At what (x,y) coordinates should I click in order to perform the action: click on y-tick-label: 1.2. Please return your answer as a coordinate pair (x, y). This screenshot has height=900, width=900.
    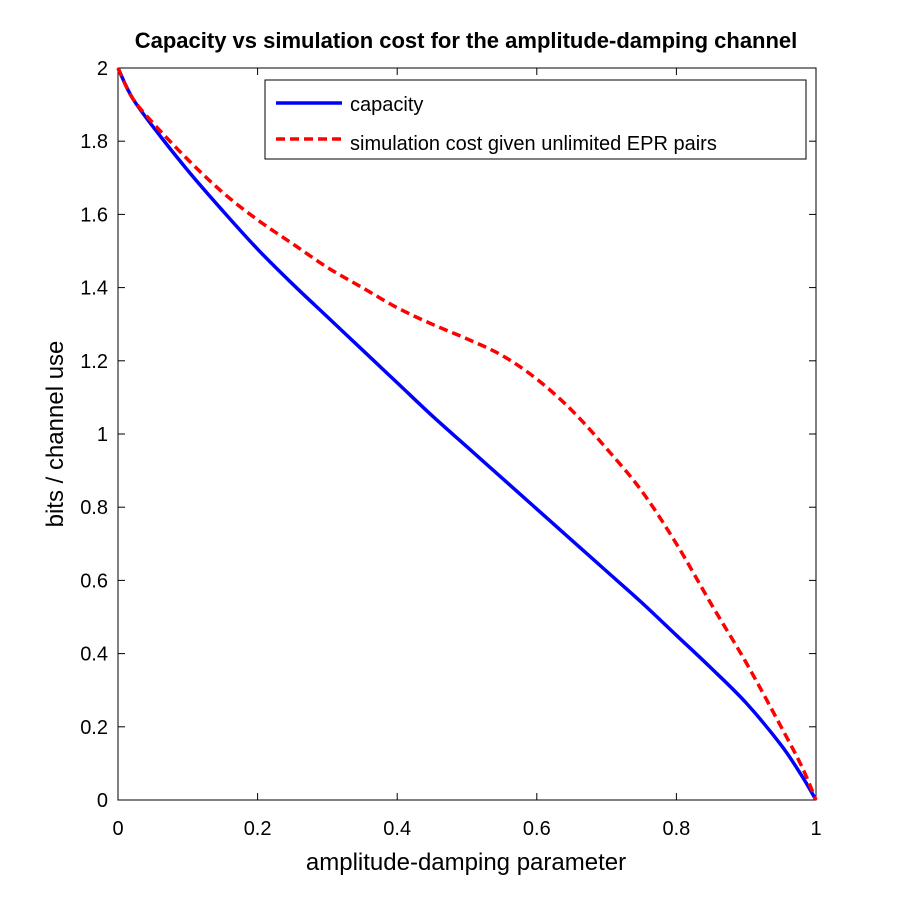
    Looking at the image, I should click on (94, 362).